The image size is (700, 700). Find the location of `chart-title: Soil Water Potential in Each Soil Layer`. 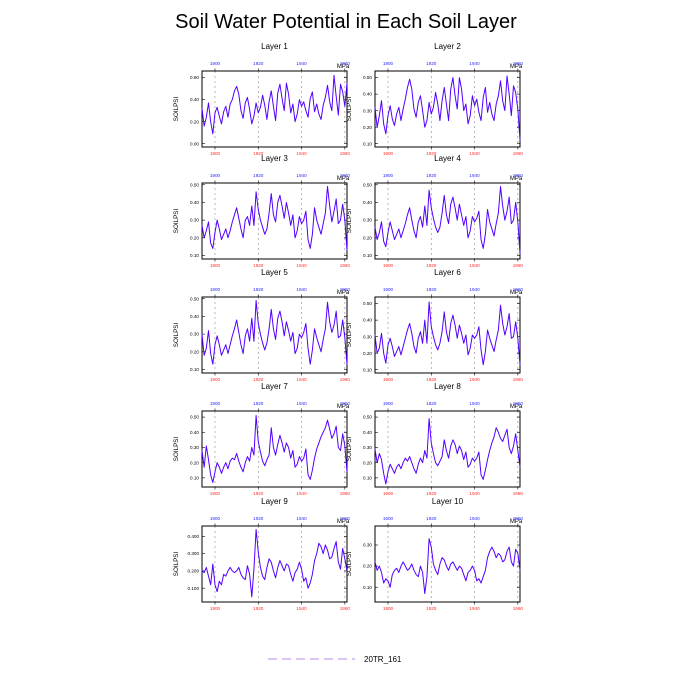

chart-title: Soil Water Potential in Each Soil Layer is located at coordinates (346, 22).